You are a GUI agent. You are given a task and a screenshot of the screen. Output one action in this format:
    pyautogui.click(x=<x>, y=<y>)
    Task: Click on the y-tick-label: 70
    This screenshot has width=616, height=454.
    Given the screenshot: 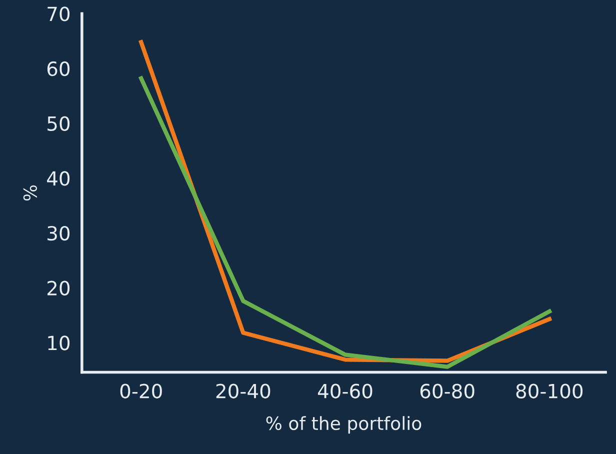 What is the action you would take?
    pyautogui.click(x=59, y=14)
    